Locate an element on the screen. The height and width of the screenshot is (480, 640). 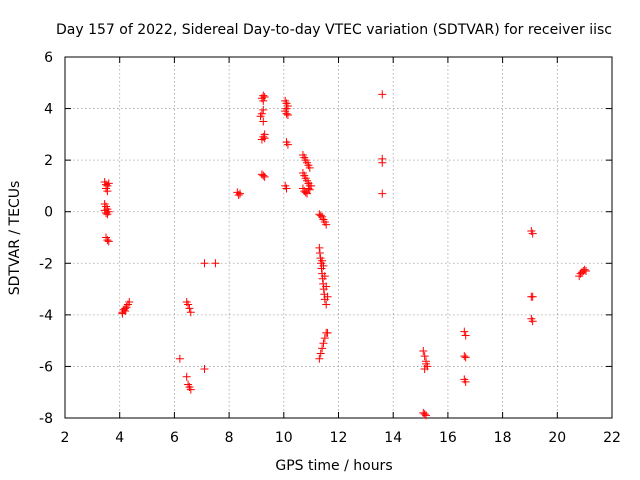
y-tick-label: -6 is located at coordinates (46, 367).